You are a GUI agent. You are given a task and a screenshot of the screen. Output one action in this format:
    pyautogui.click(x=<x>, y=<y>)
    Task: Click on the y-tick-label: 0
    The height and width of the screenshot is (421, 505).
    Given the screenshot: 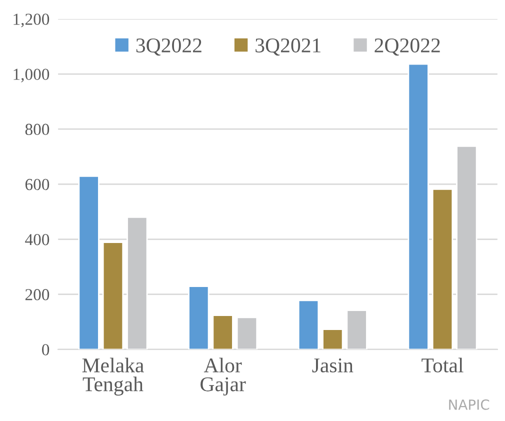 What is the action you would take?
    pyautogui.click(x=46, y=350)
    